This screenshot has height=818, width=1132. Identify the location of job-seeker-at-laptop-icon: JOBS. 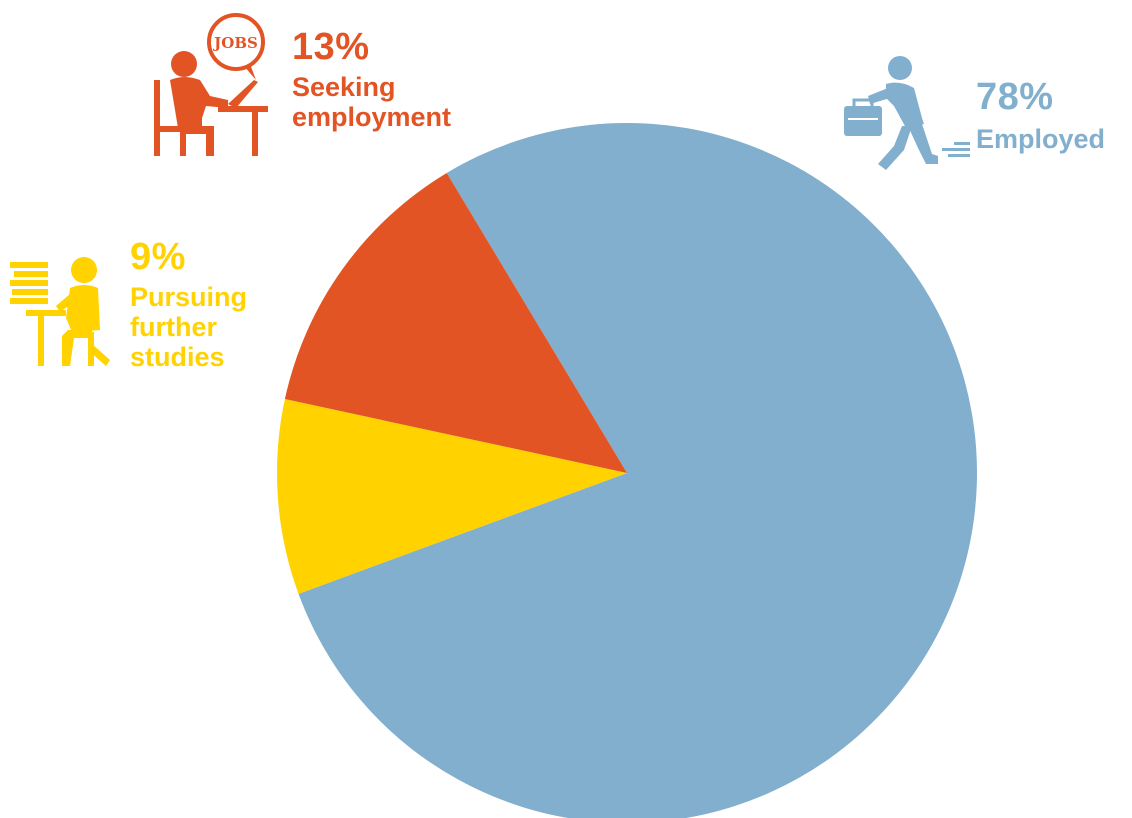
(211, 84).